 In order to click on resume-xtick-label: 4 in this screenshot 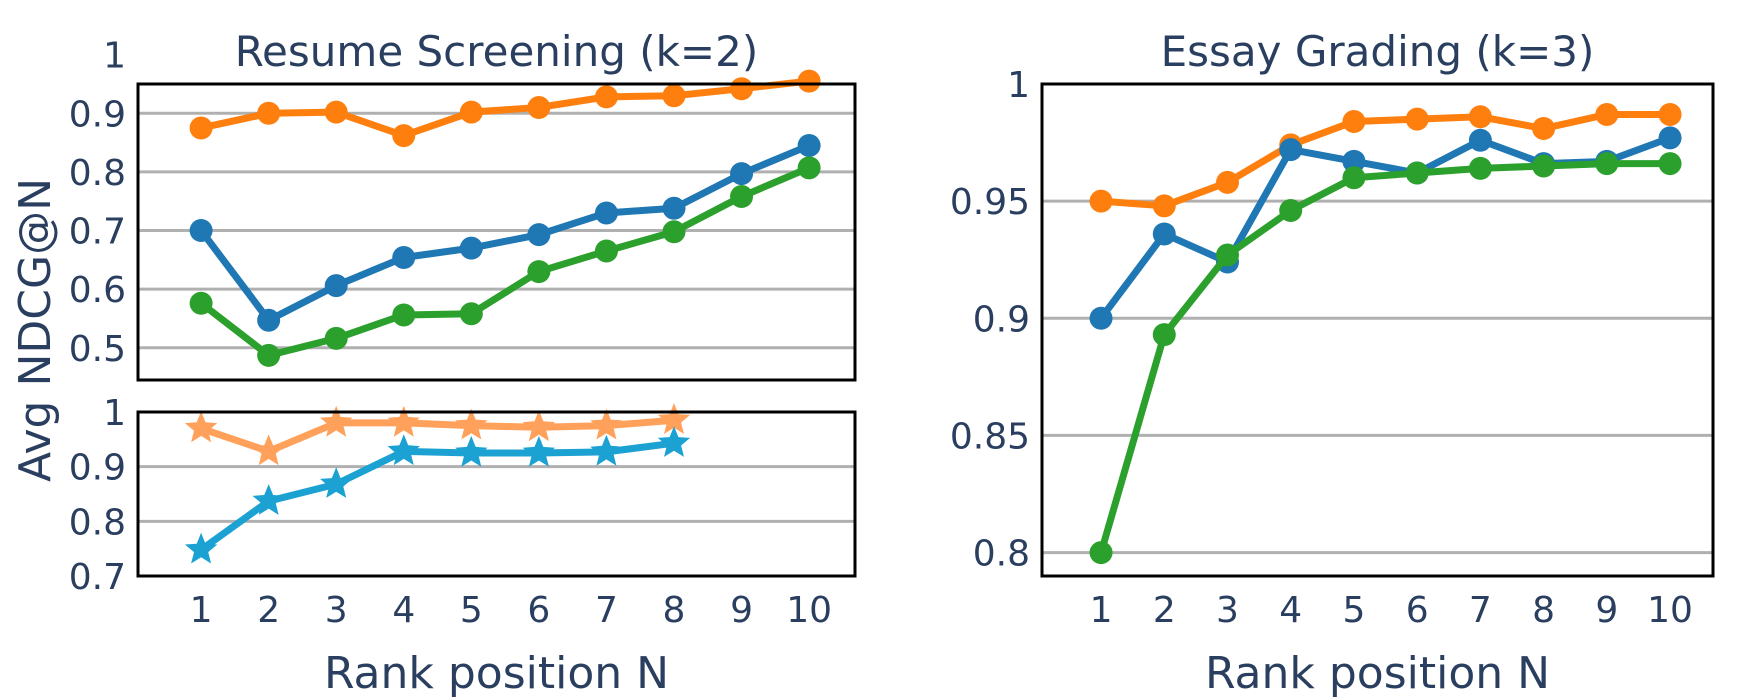, I will do `click(403, 610)`.